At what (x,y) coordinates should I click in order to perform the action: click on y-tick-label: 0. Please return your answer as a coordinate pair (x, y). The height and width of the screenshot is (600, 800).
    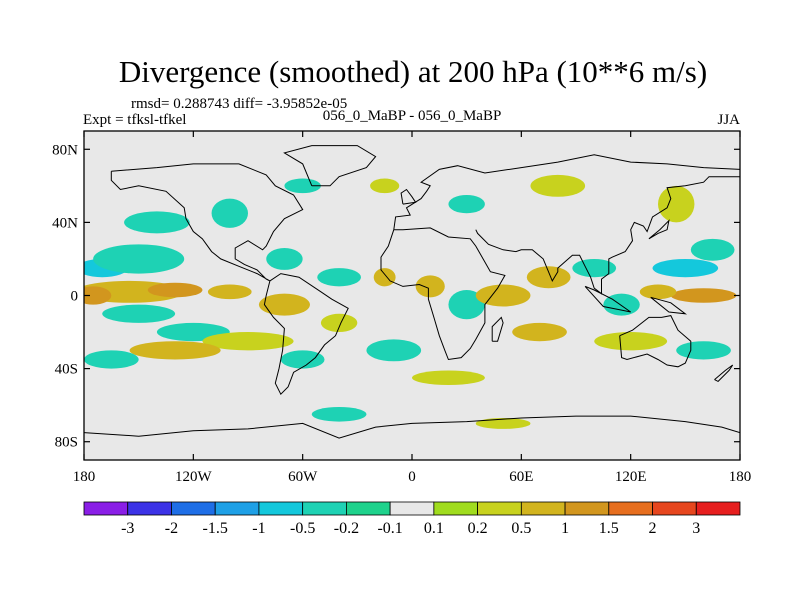
    Looking at the image, I should click on (75, 297).